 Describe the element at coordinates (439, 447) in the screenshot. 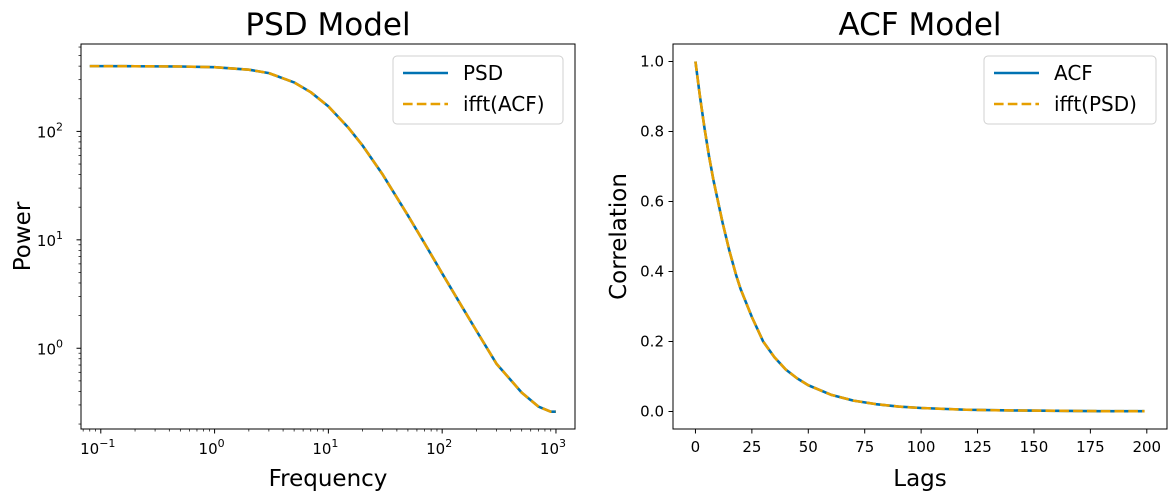

I see `psd-model-x-tick-label: 10²` at that location.